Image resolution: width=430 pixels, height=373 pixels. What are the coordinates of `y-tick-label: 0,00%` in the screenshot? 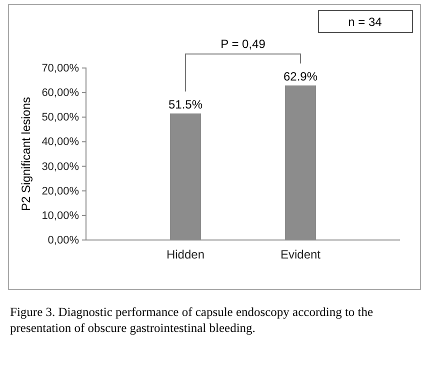 It's located at (64, 240).